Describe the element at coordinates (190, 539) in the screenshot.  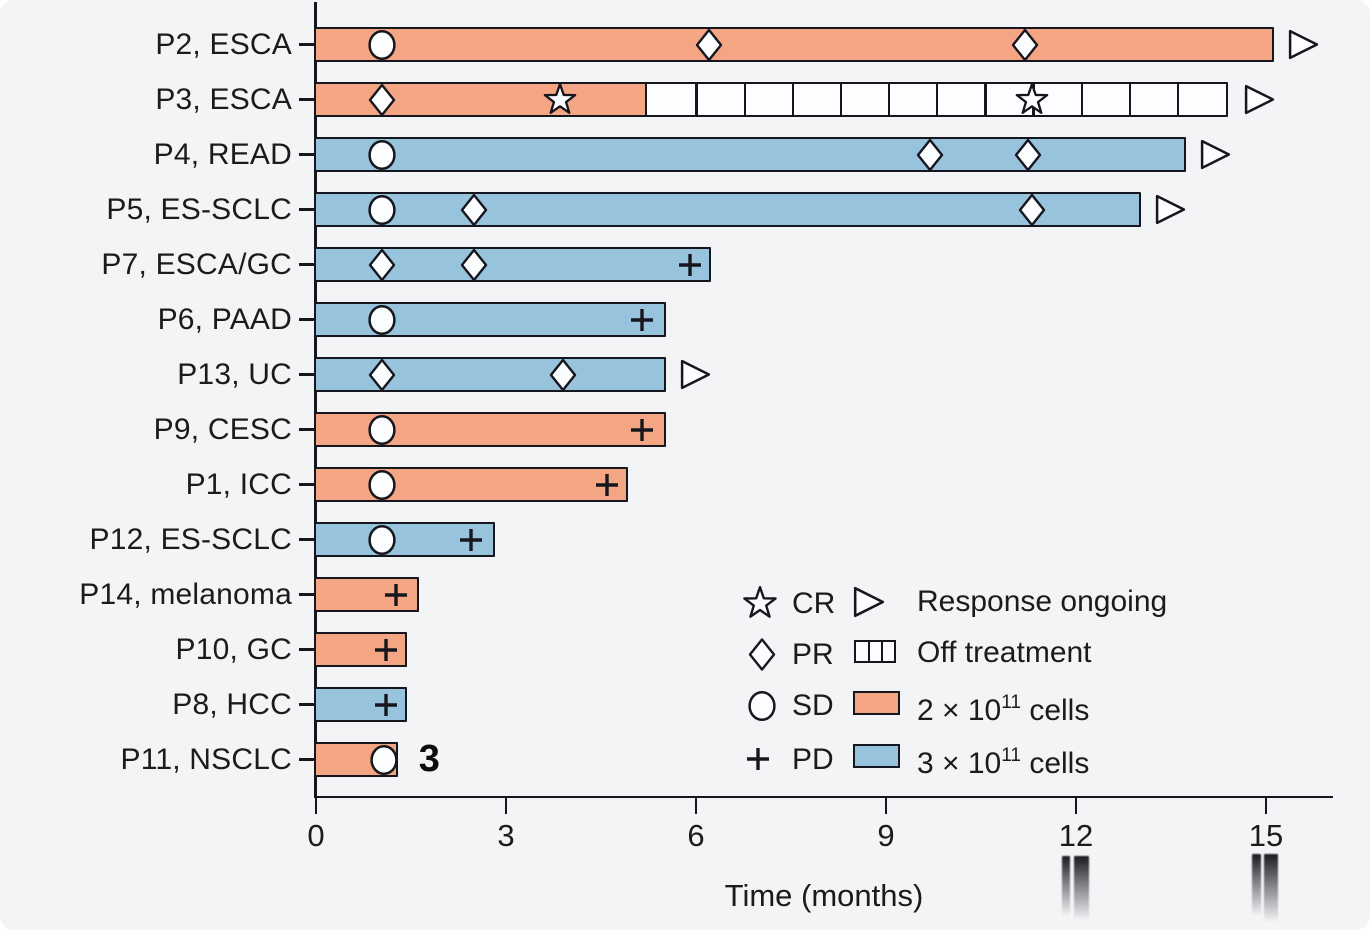
I see `row-label: P12, ES-SCLC` at that location.